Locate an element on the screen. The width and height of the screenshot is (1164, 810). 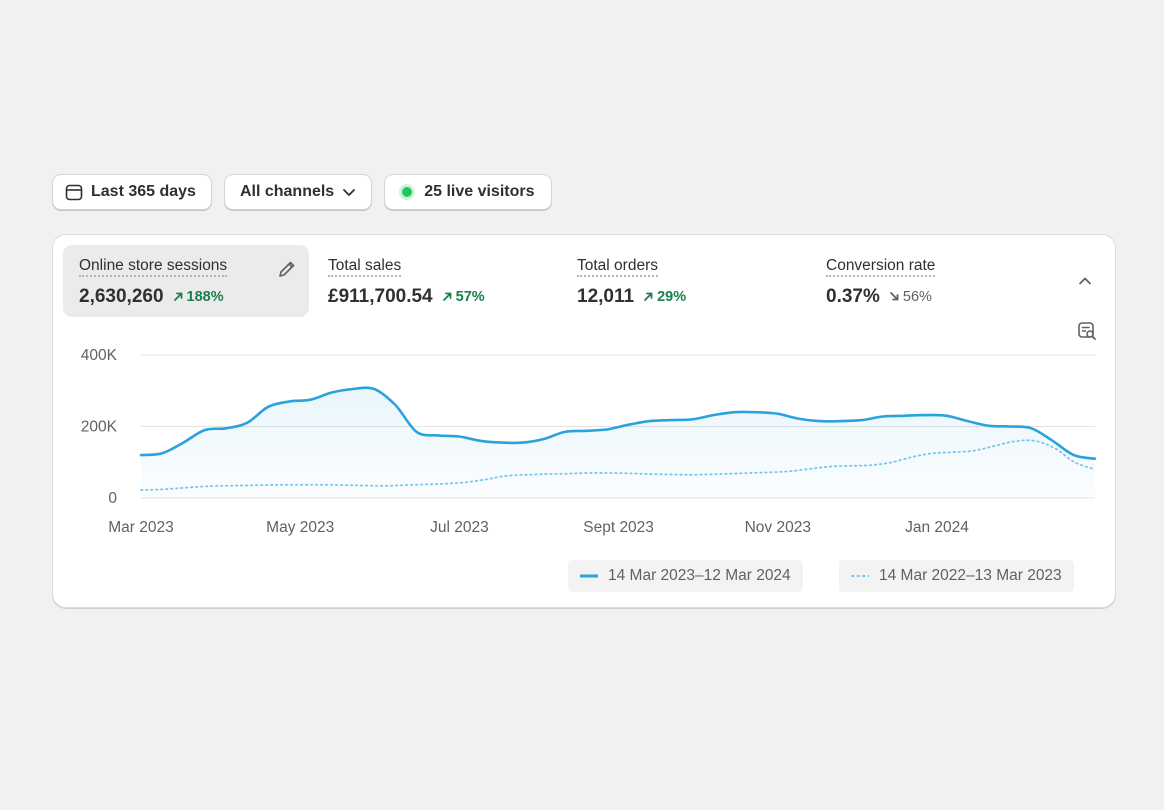
date-range-button: Last 365 days is located at coordinates (132, 192).